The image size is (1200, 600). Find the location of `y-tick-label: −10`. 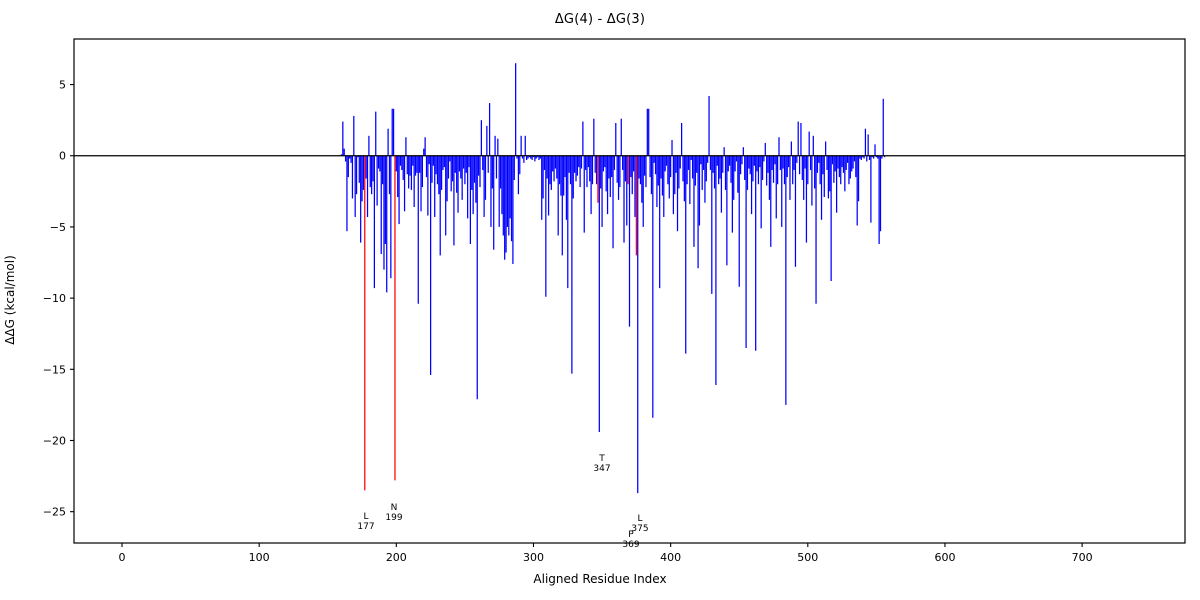

y-tick-label: −10 is located at coordinates (54, 298).